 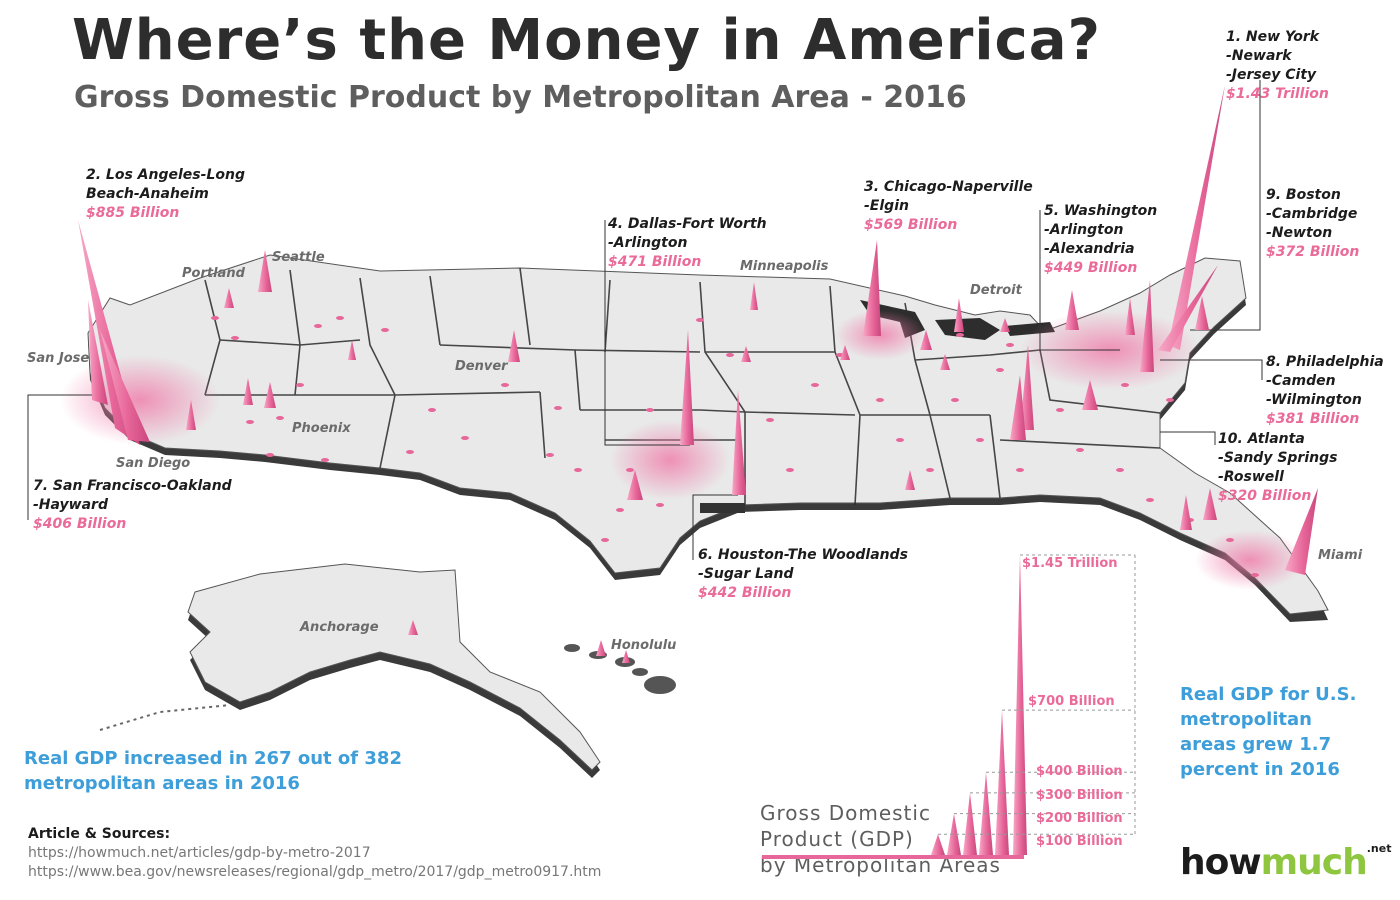 I want to click on metro-gdp-value: $449 Billion, so click(x=1091, y=268).